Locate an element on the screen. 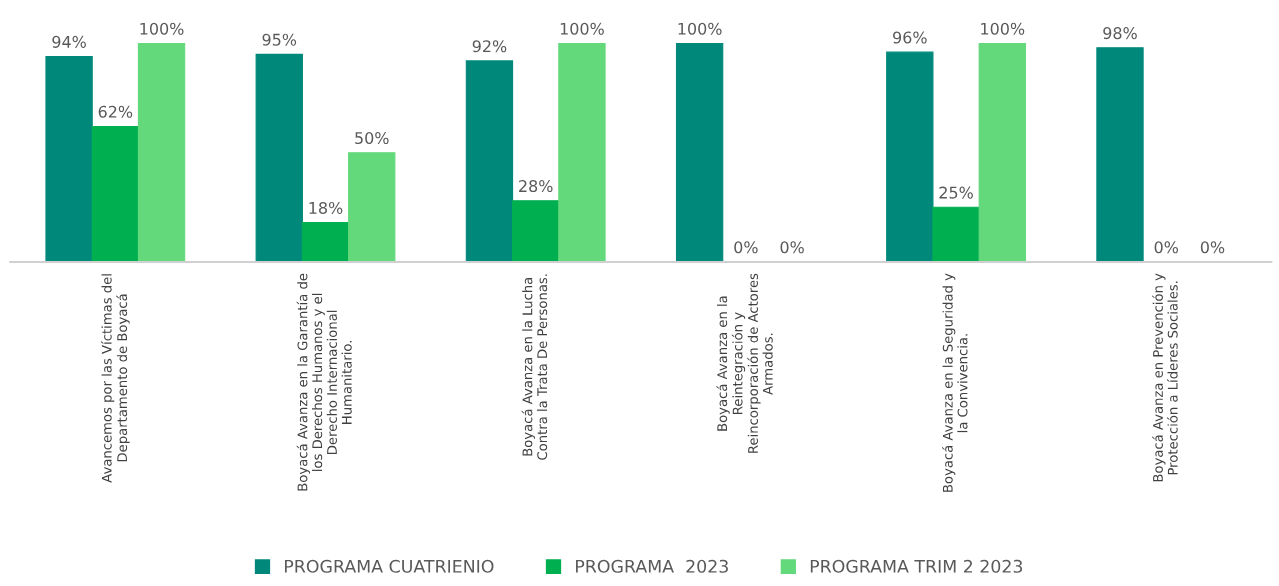 The width and height of the screenshot is (1279, 586). data-label: 92% is located at coordinates (489, 46).